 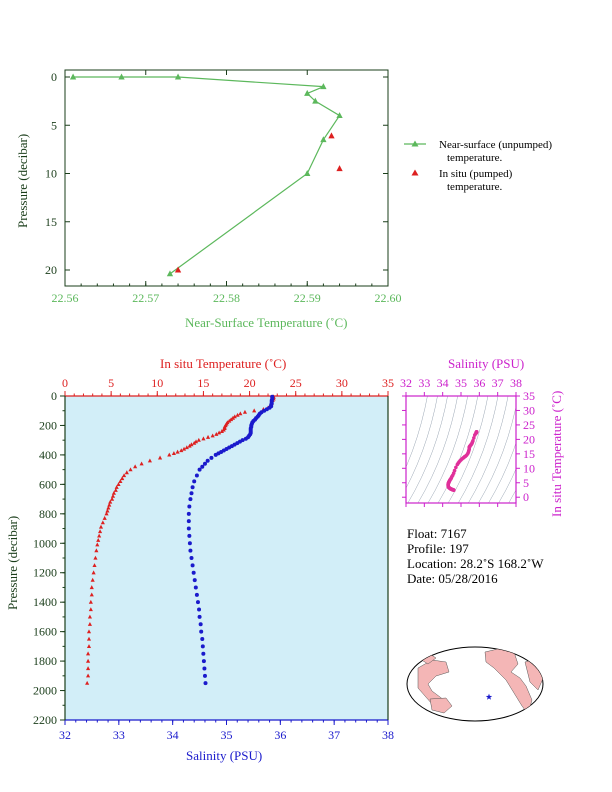 I want to click on ts-x-tick-label: 34, so click(x=443, y=383).